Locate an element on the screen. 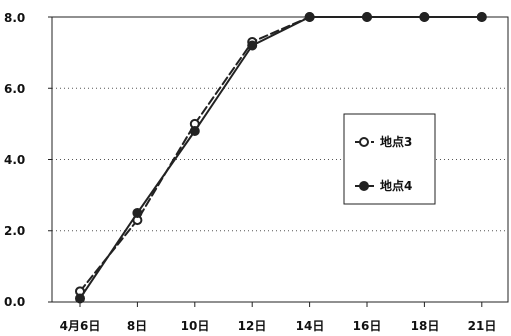 The image size is (511, 336). legend-open-circle-icon is located at coordinates (364, 142).